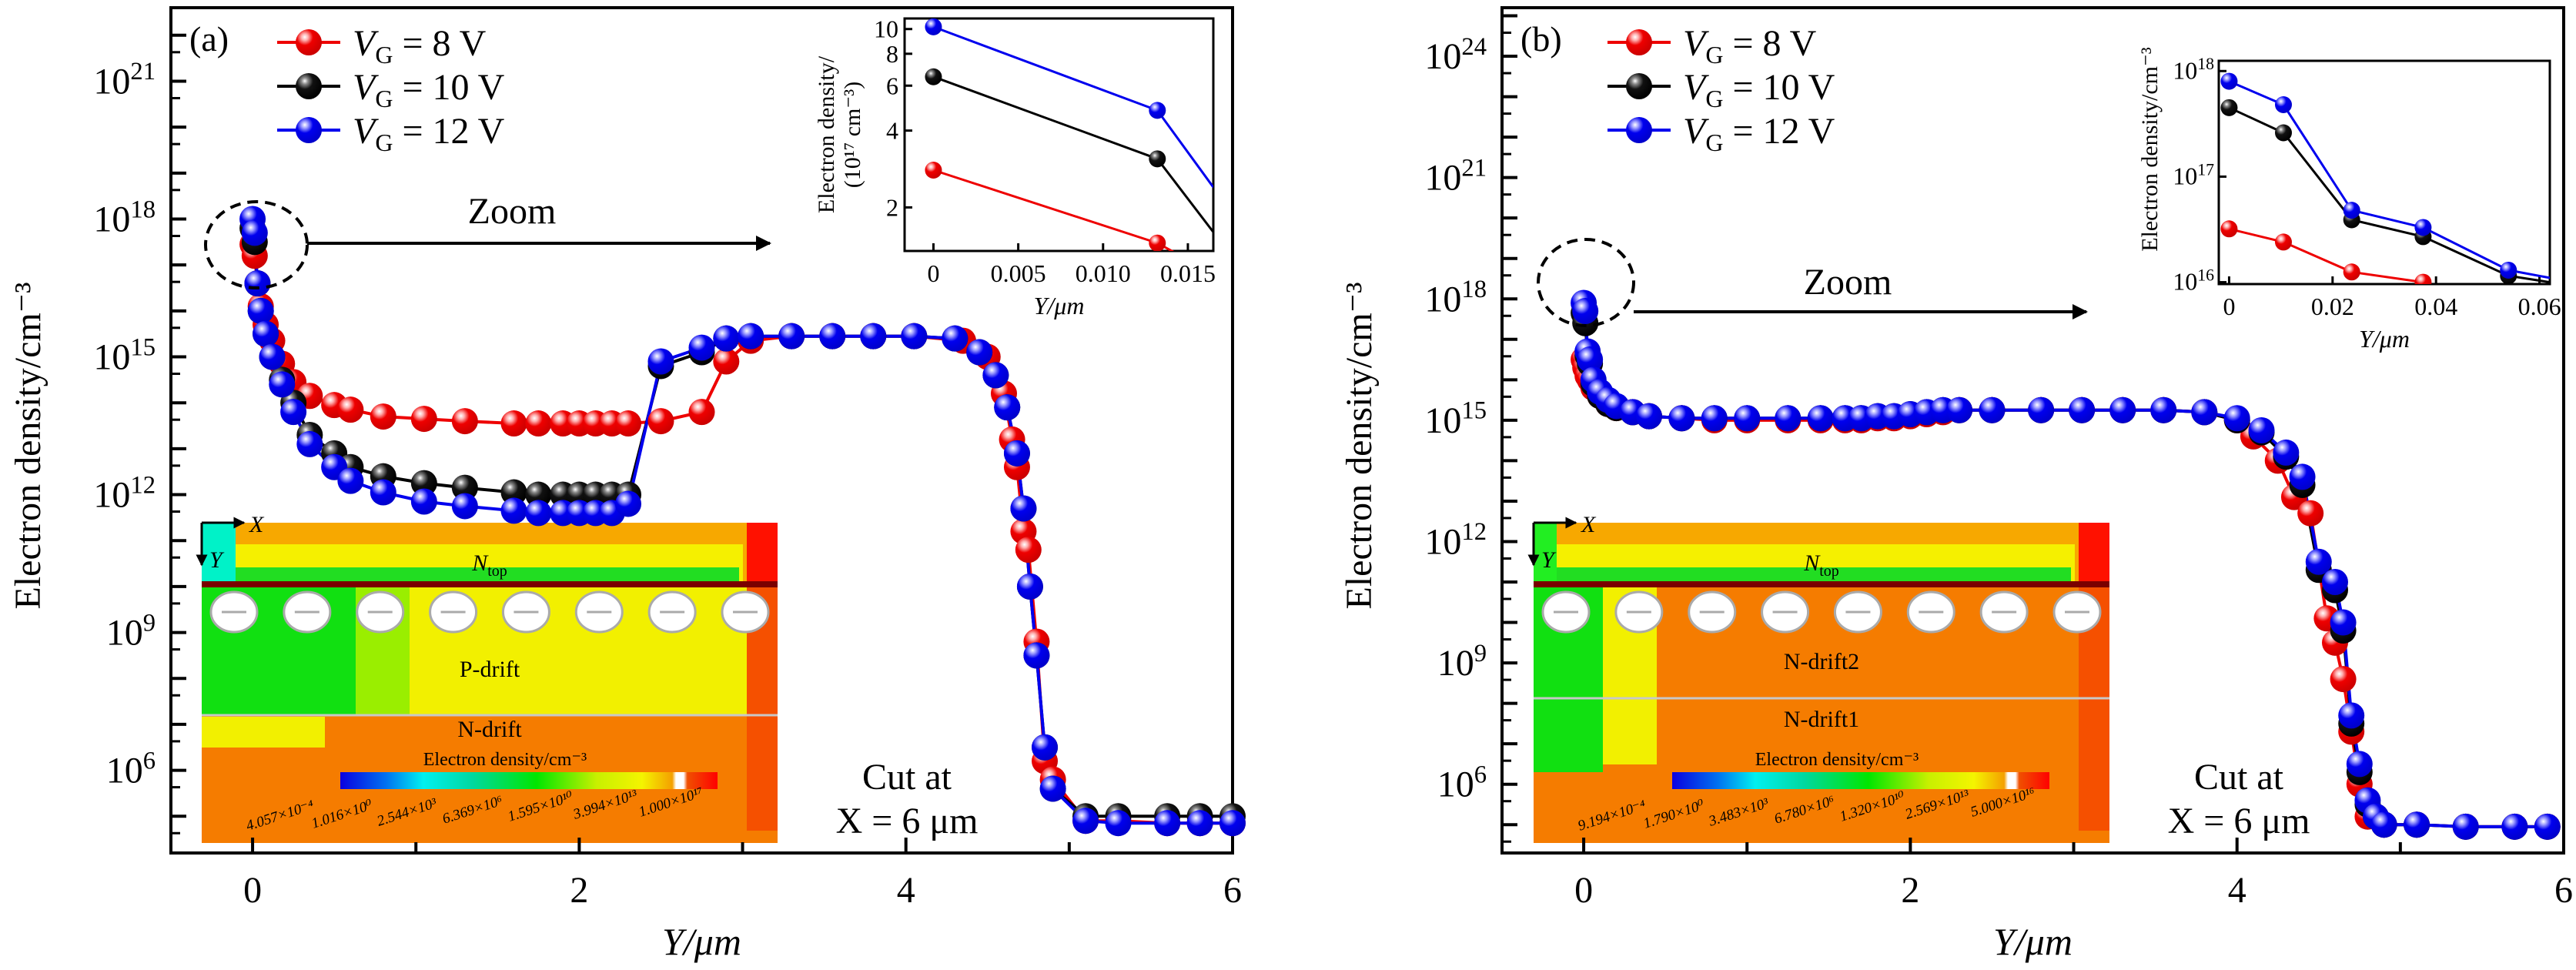 The width and height of the screenshot is (2576, 970). Describe the element at coordinates (1586, 282) in the screenshot. I see `zoom-circle` at that location.